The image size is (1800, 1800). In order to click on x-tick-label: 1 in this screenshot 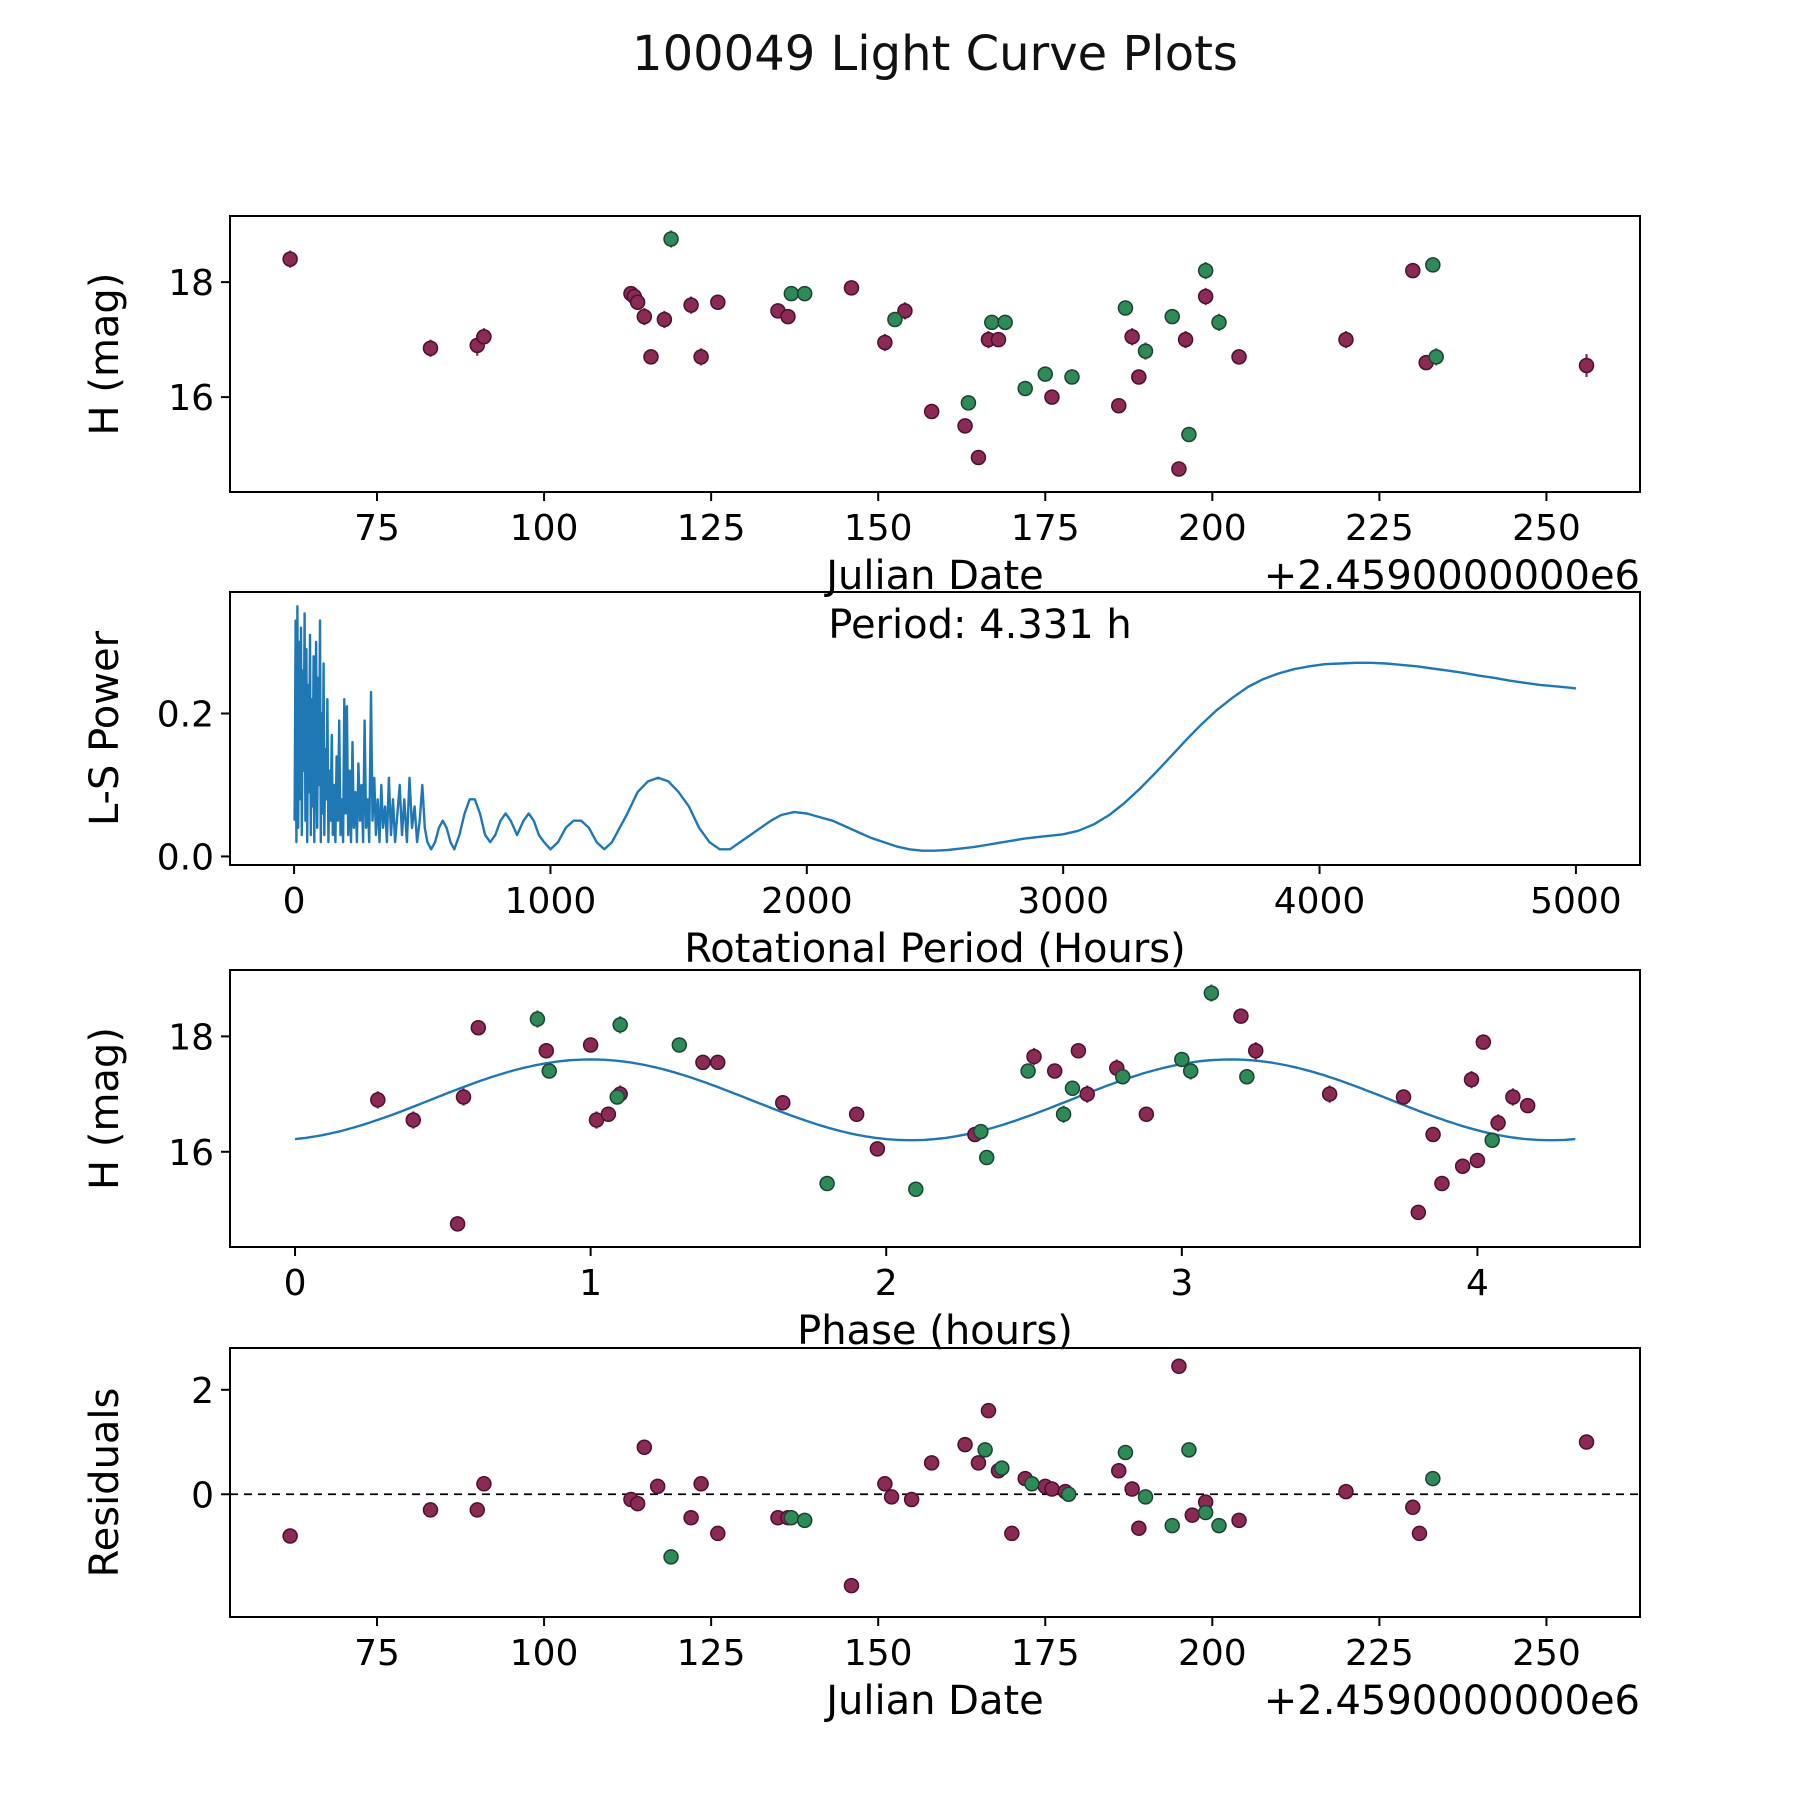, I will do `click(590, 1283)`.